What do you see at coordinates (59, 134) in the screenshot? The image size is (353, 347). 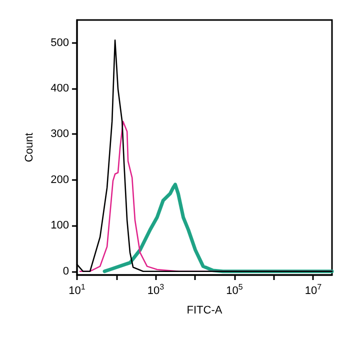 I see `y-tick-label: 300` at bounding box center [59, 134].